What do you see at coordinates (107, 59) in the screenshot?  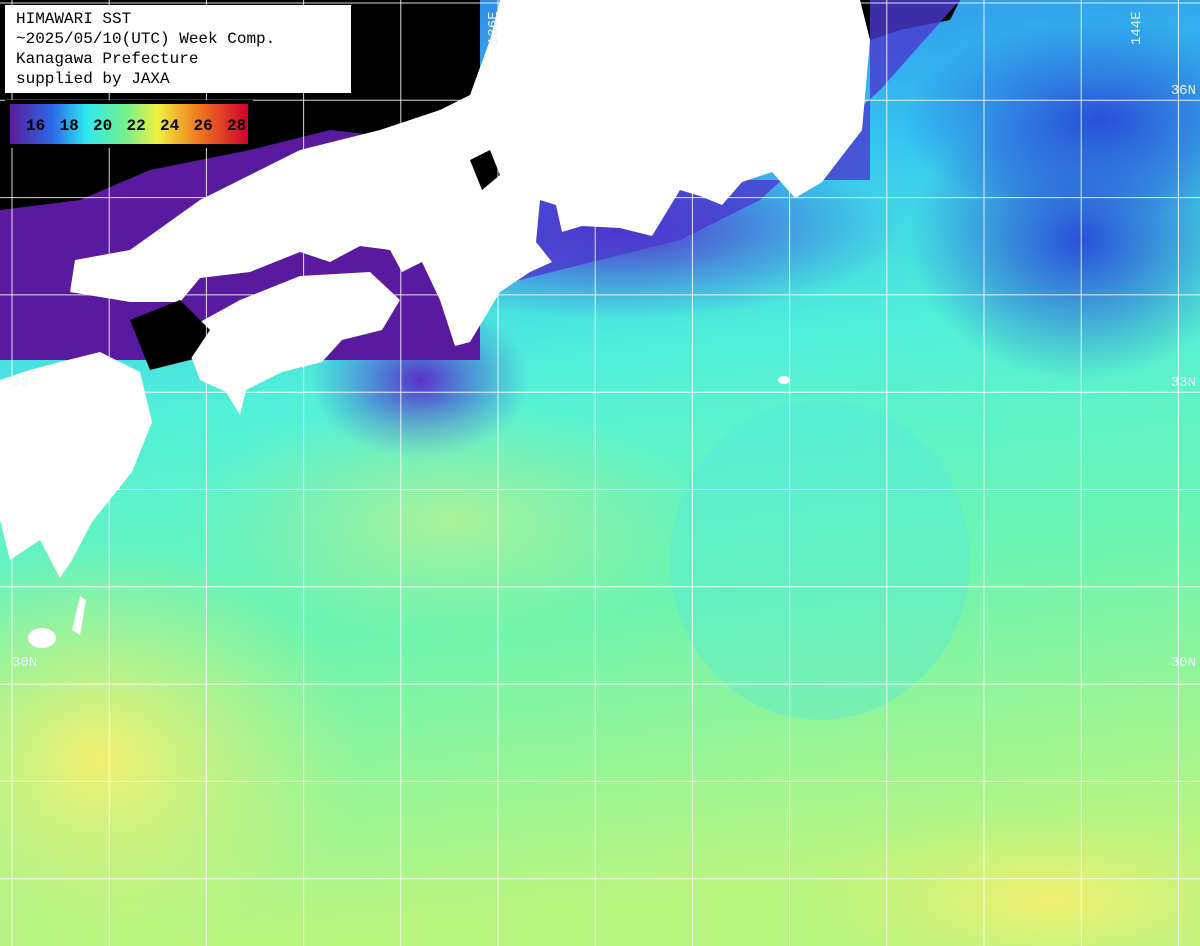 I see `header-line: Kanagawa Prefecture` at bounding box center [107, 59].